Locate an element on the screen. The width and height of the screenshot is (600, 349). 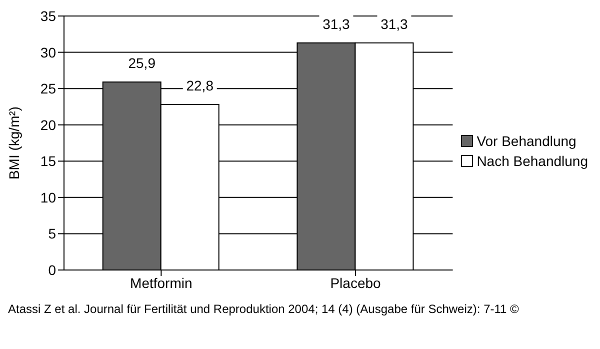
legend-label: Vor Behandlung is located at coordinates (526, 141).